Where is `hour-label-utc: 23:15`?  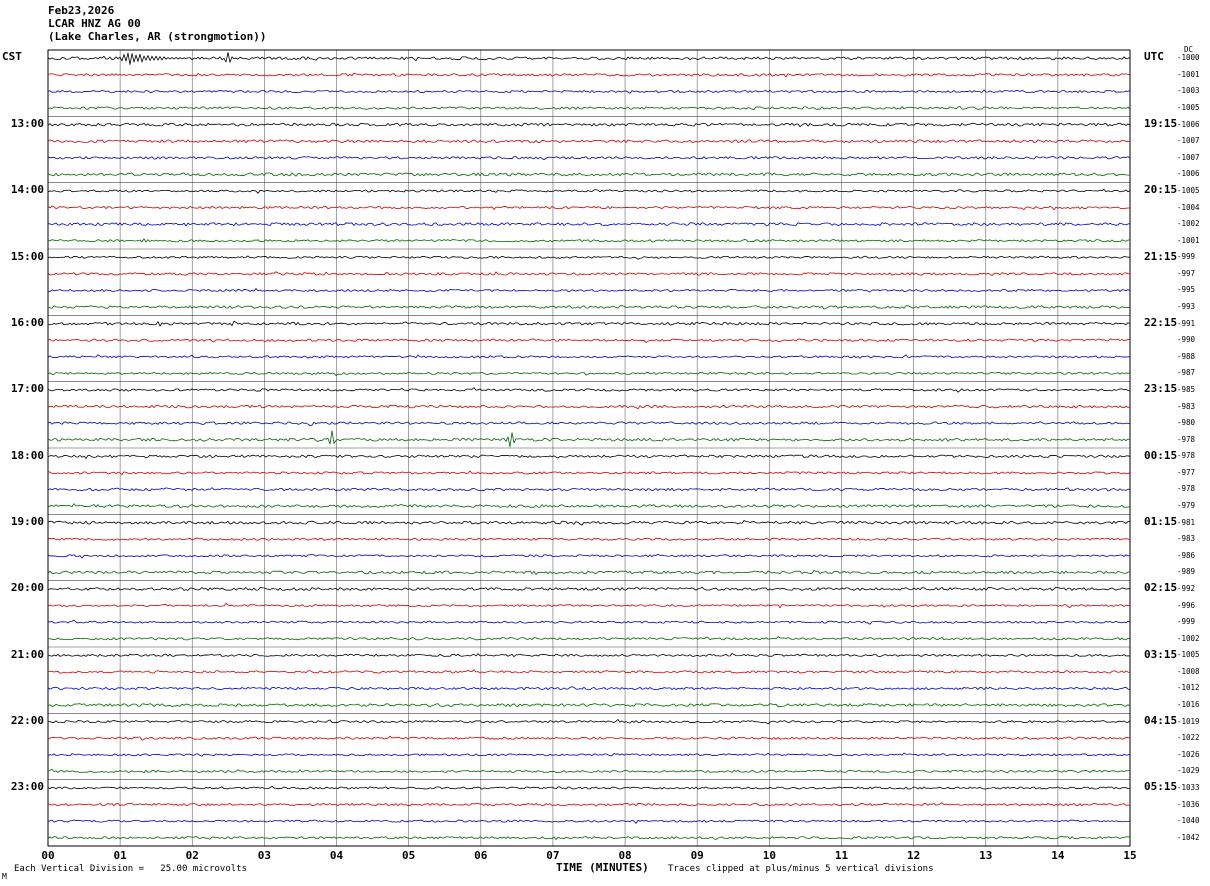
hour-label-utc: 23:15 is located at coordinates (1161, 389).